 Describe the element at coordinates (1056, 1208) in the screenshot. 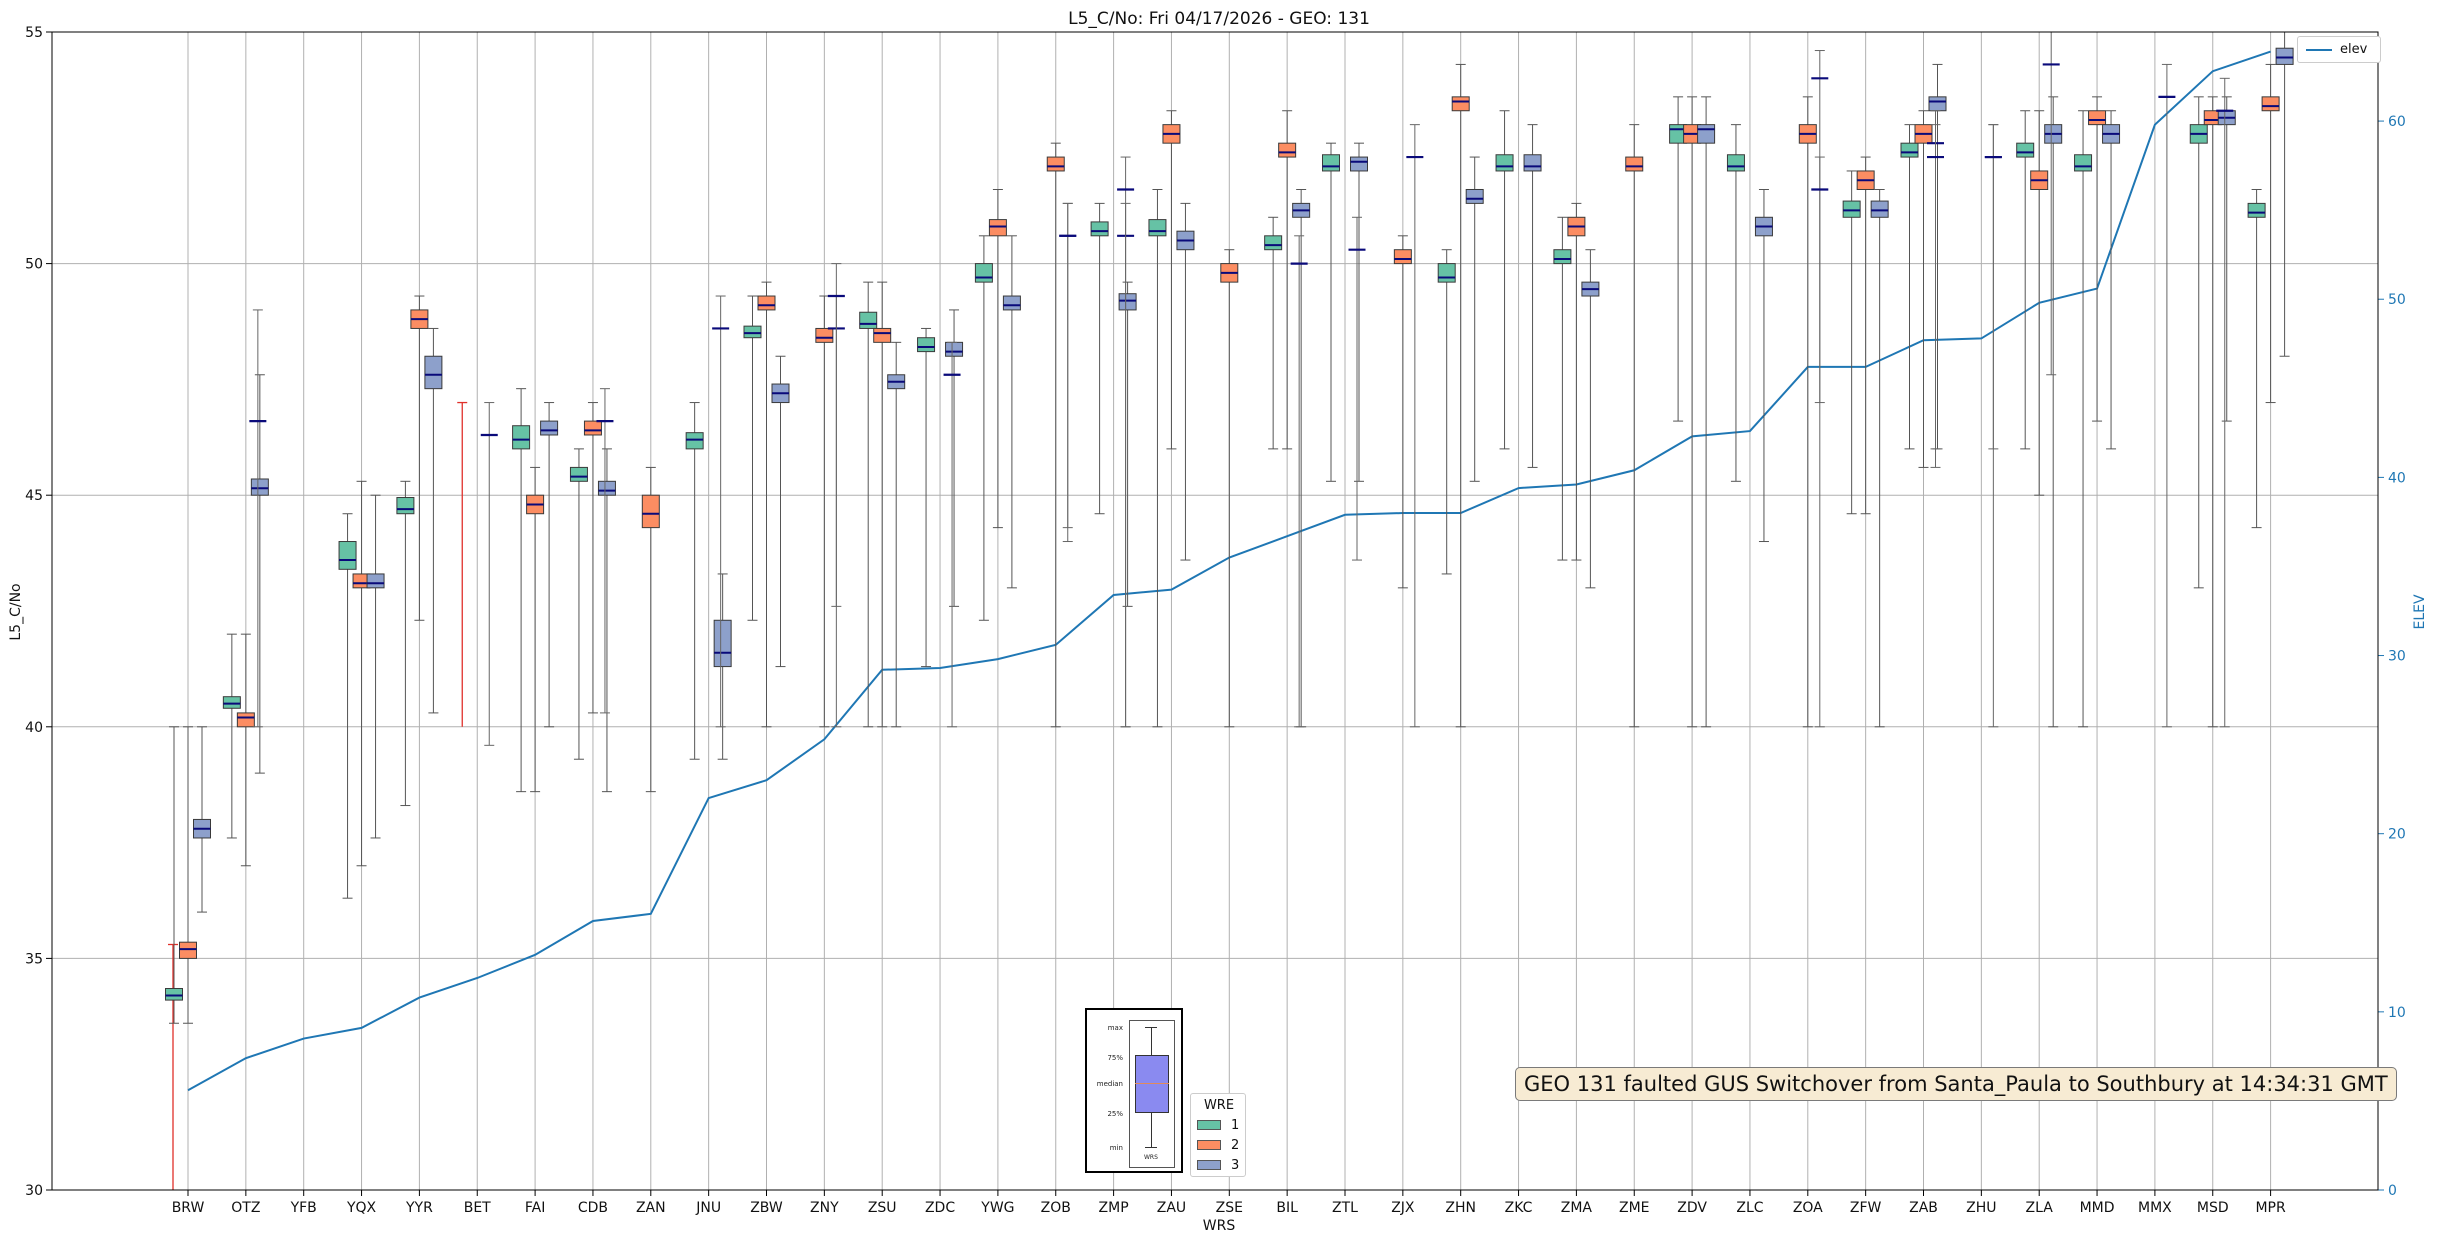

I see `x-tick-label: ZOB` at that location.